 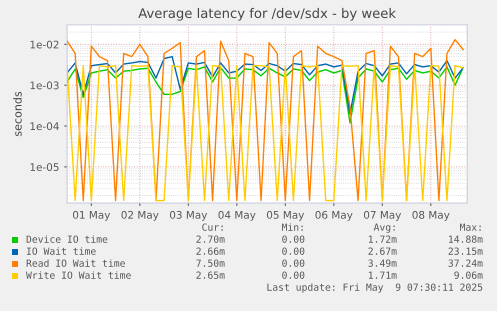 What do you see at coordinates (210, 275) in the screenshot?
I see `text: 2.65m` at bounding box center [210, 275].